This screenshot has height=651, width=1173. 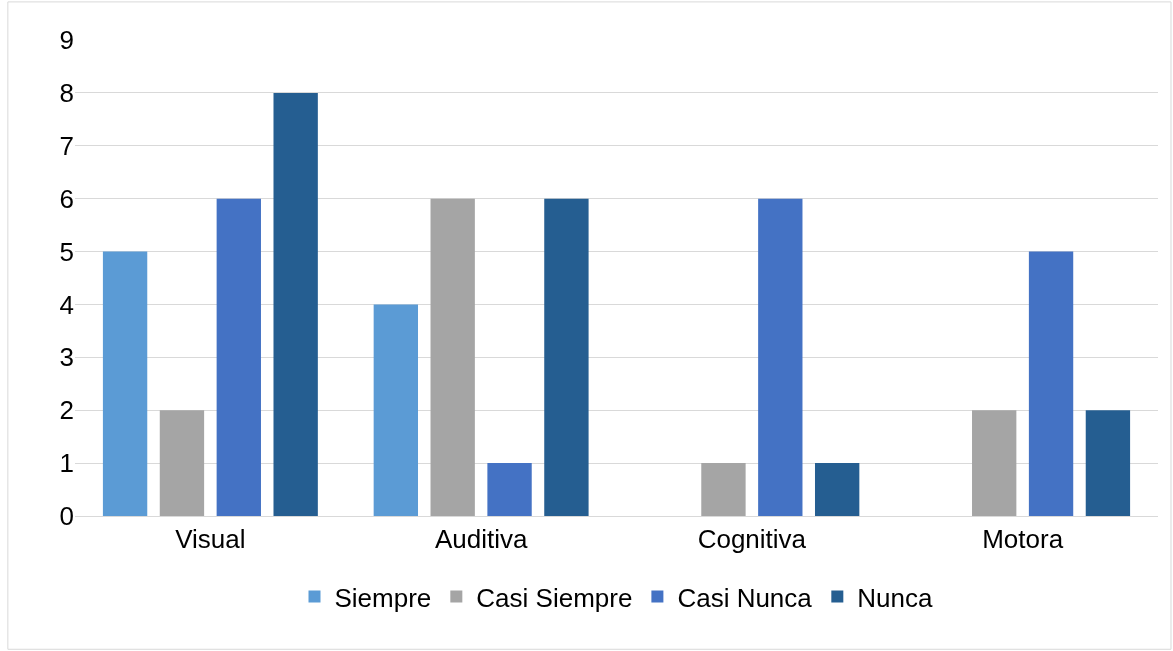 I want to click on x-tick-label: Cognitiva, so click(x=752, y=539).